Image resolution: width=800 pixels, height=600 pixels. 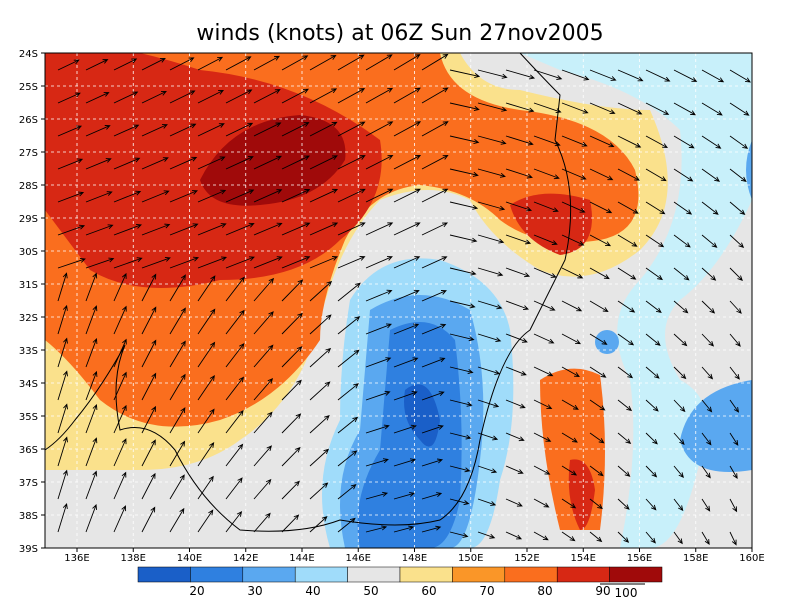 I want to click on reference-label: 100, so click(x=626, y=593).